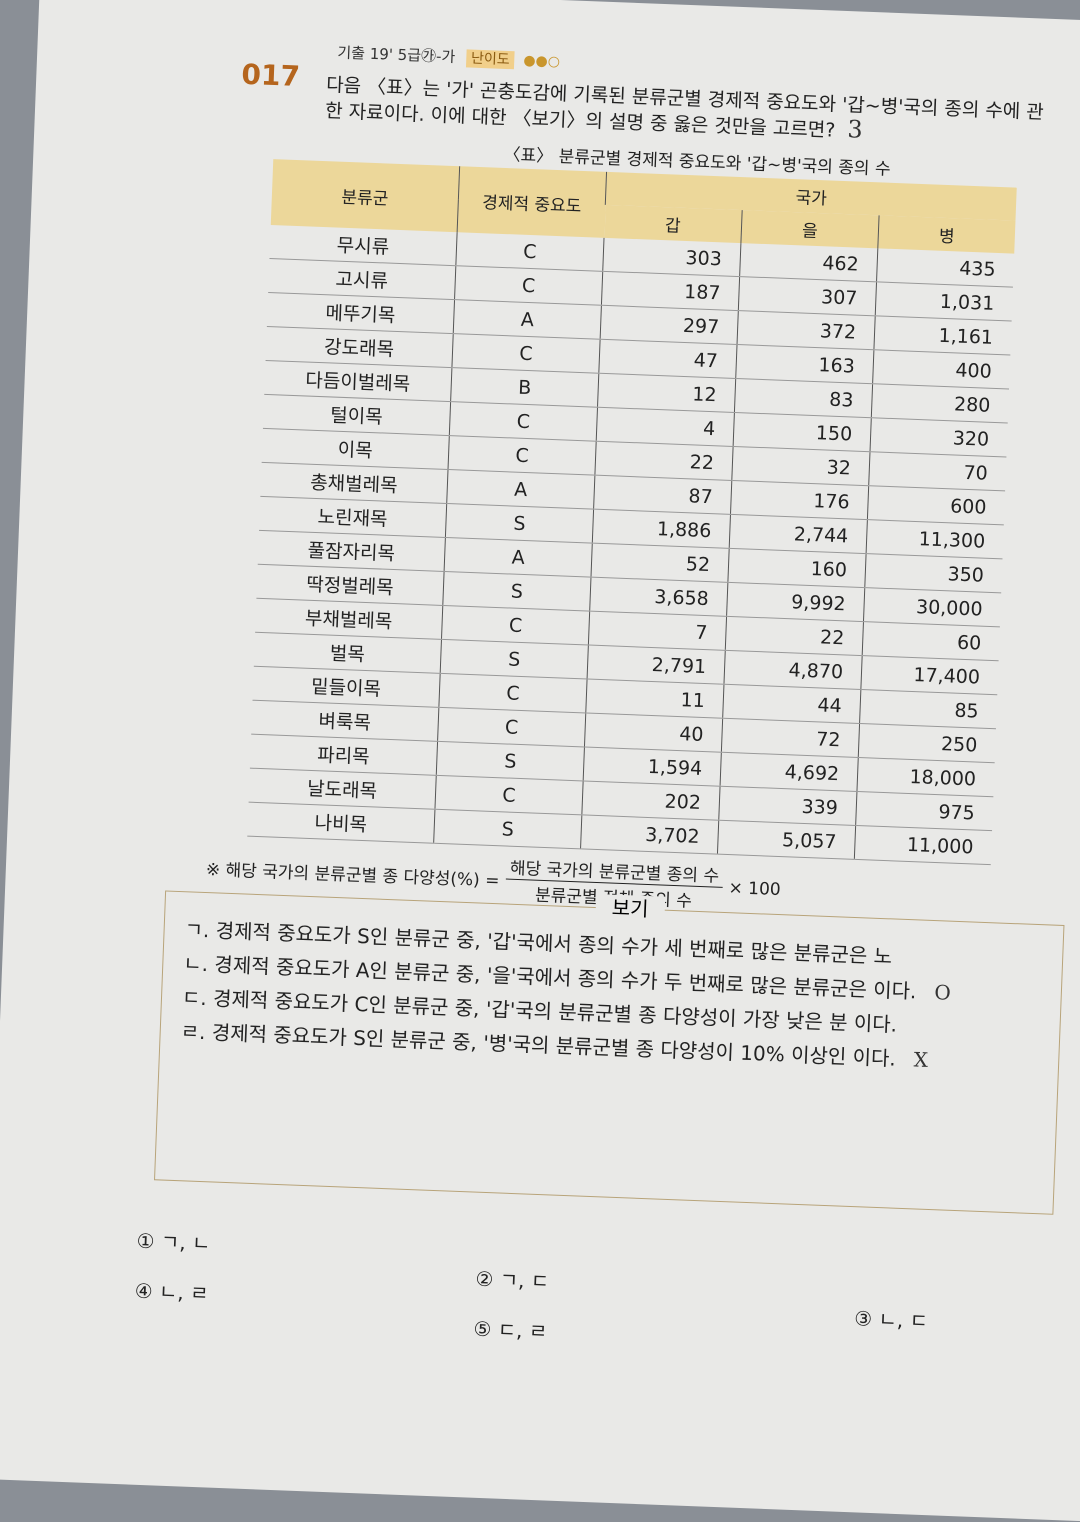 The image size is (1080, 1522). Describe the element at coordinates (940, 403) in the screenshot. I see `count-byeong: 280` at that location.